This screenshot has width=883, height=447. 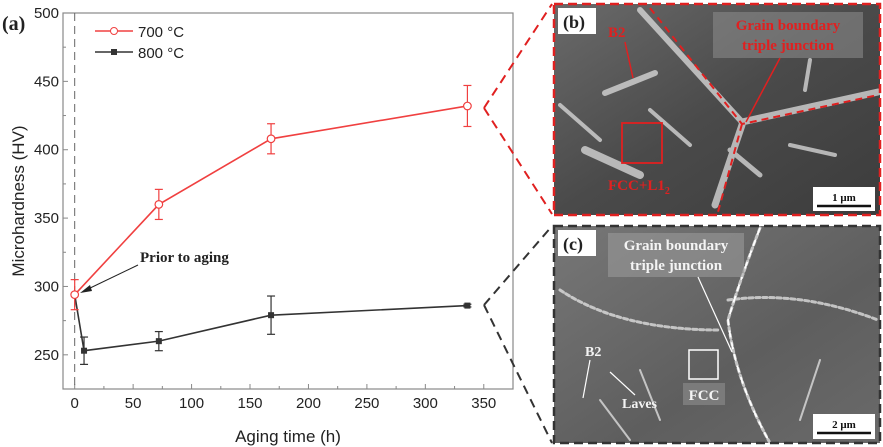 I want to click on x-axis-label: Aging time (h), so click(x=288, y=436).